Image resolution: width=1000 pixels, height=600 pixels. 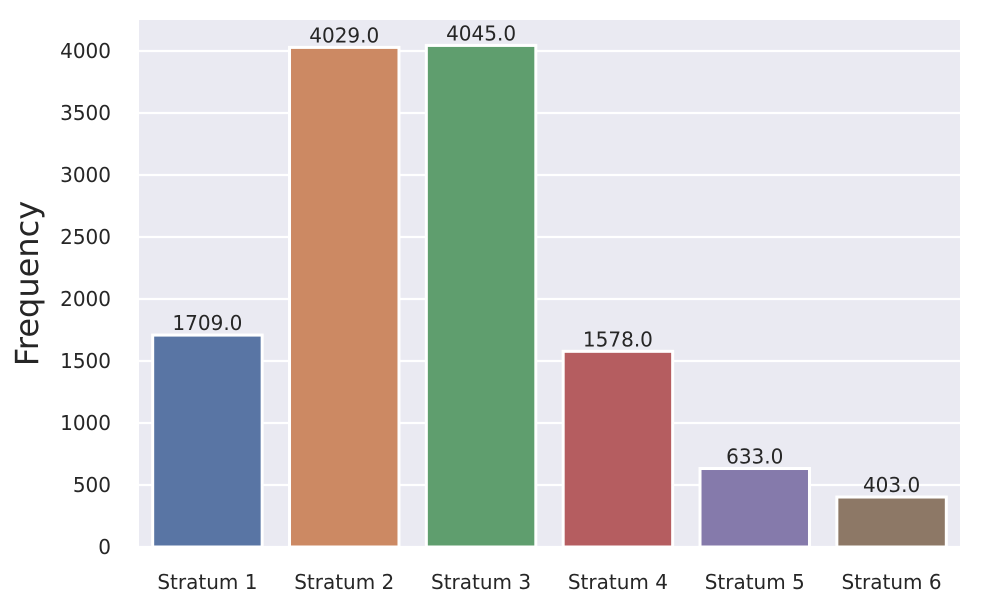 What do you see at coordinates (618, 582) in the screenshot?
I see `x-tick-label: Stratum 4` at bounding box center [618, 582].